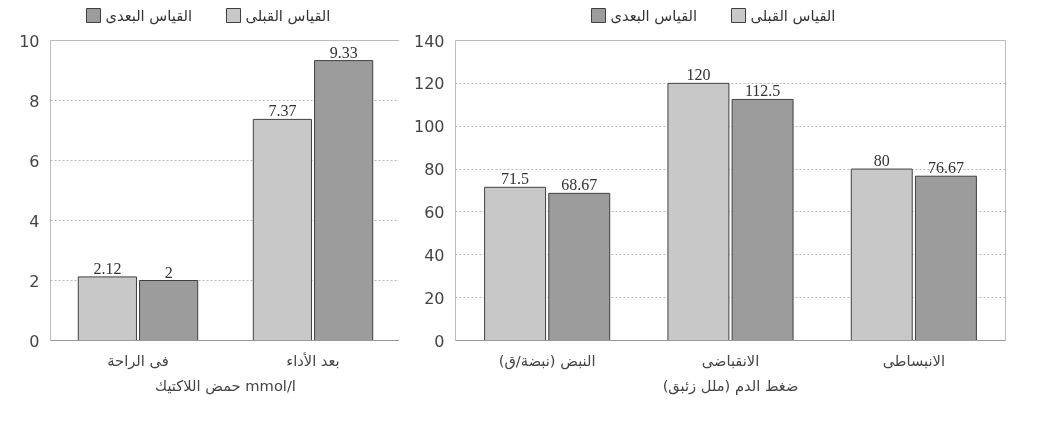  Describe the element at coordinates (698, 75) in the screenshot. I see `data-label: 120` at that location.